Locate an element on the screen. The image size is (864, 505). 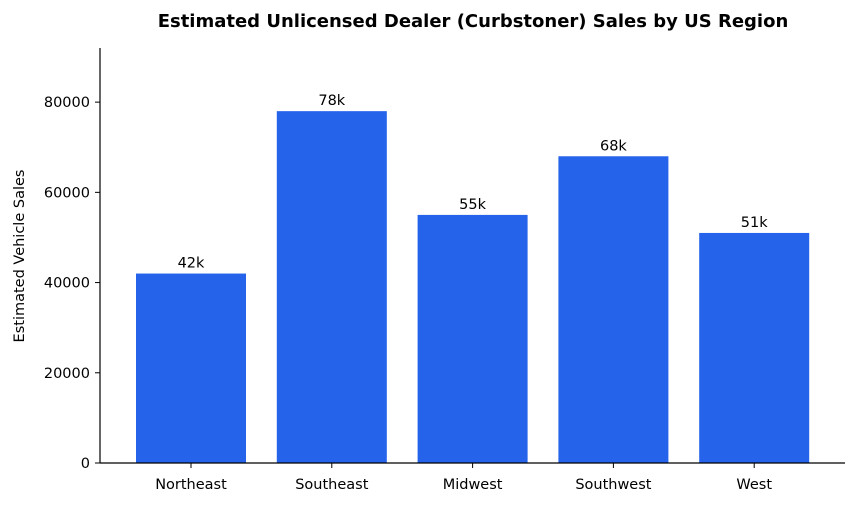
x-tick-label: Southwest is located at coordinates (613, 485).